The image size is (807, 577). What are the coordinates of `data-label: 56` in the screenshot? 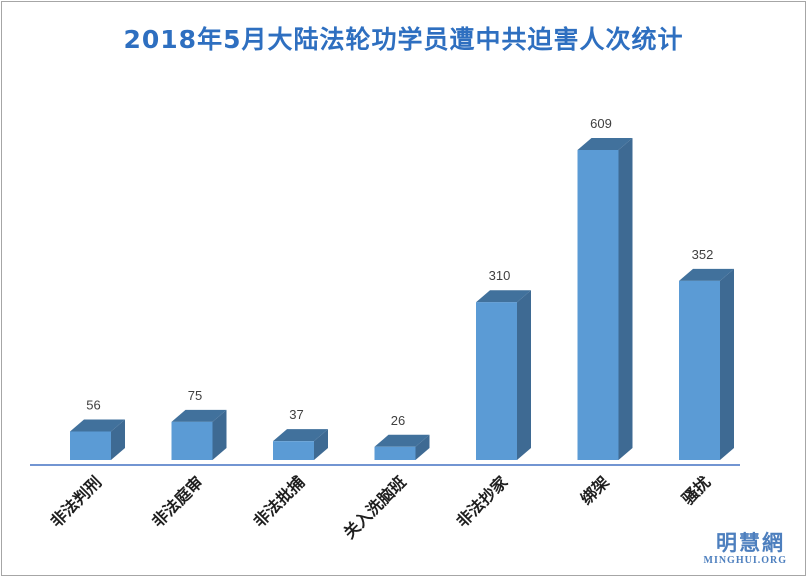 It's located at (93, 404).